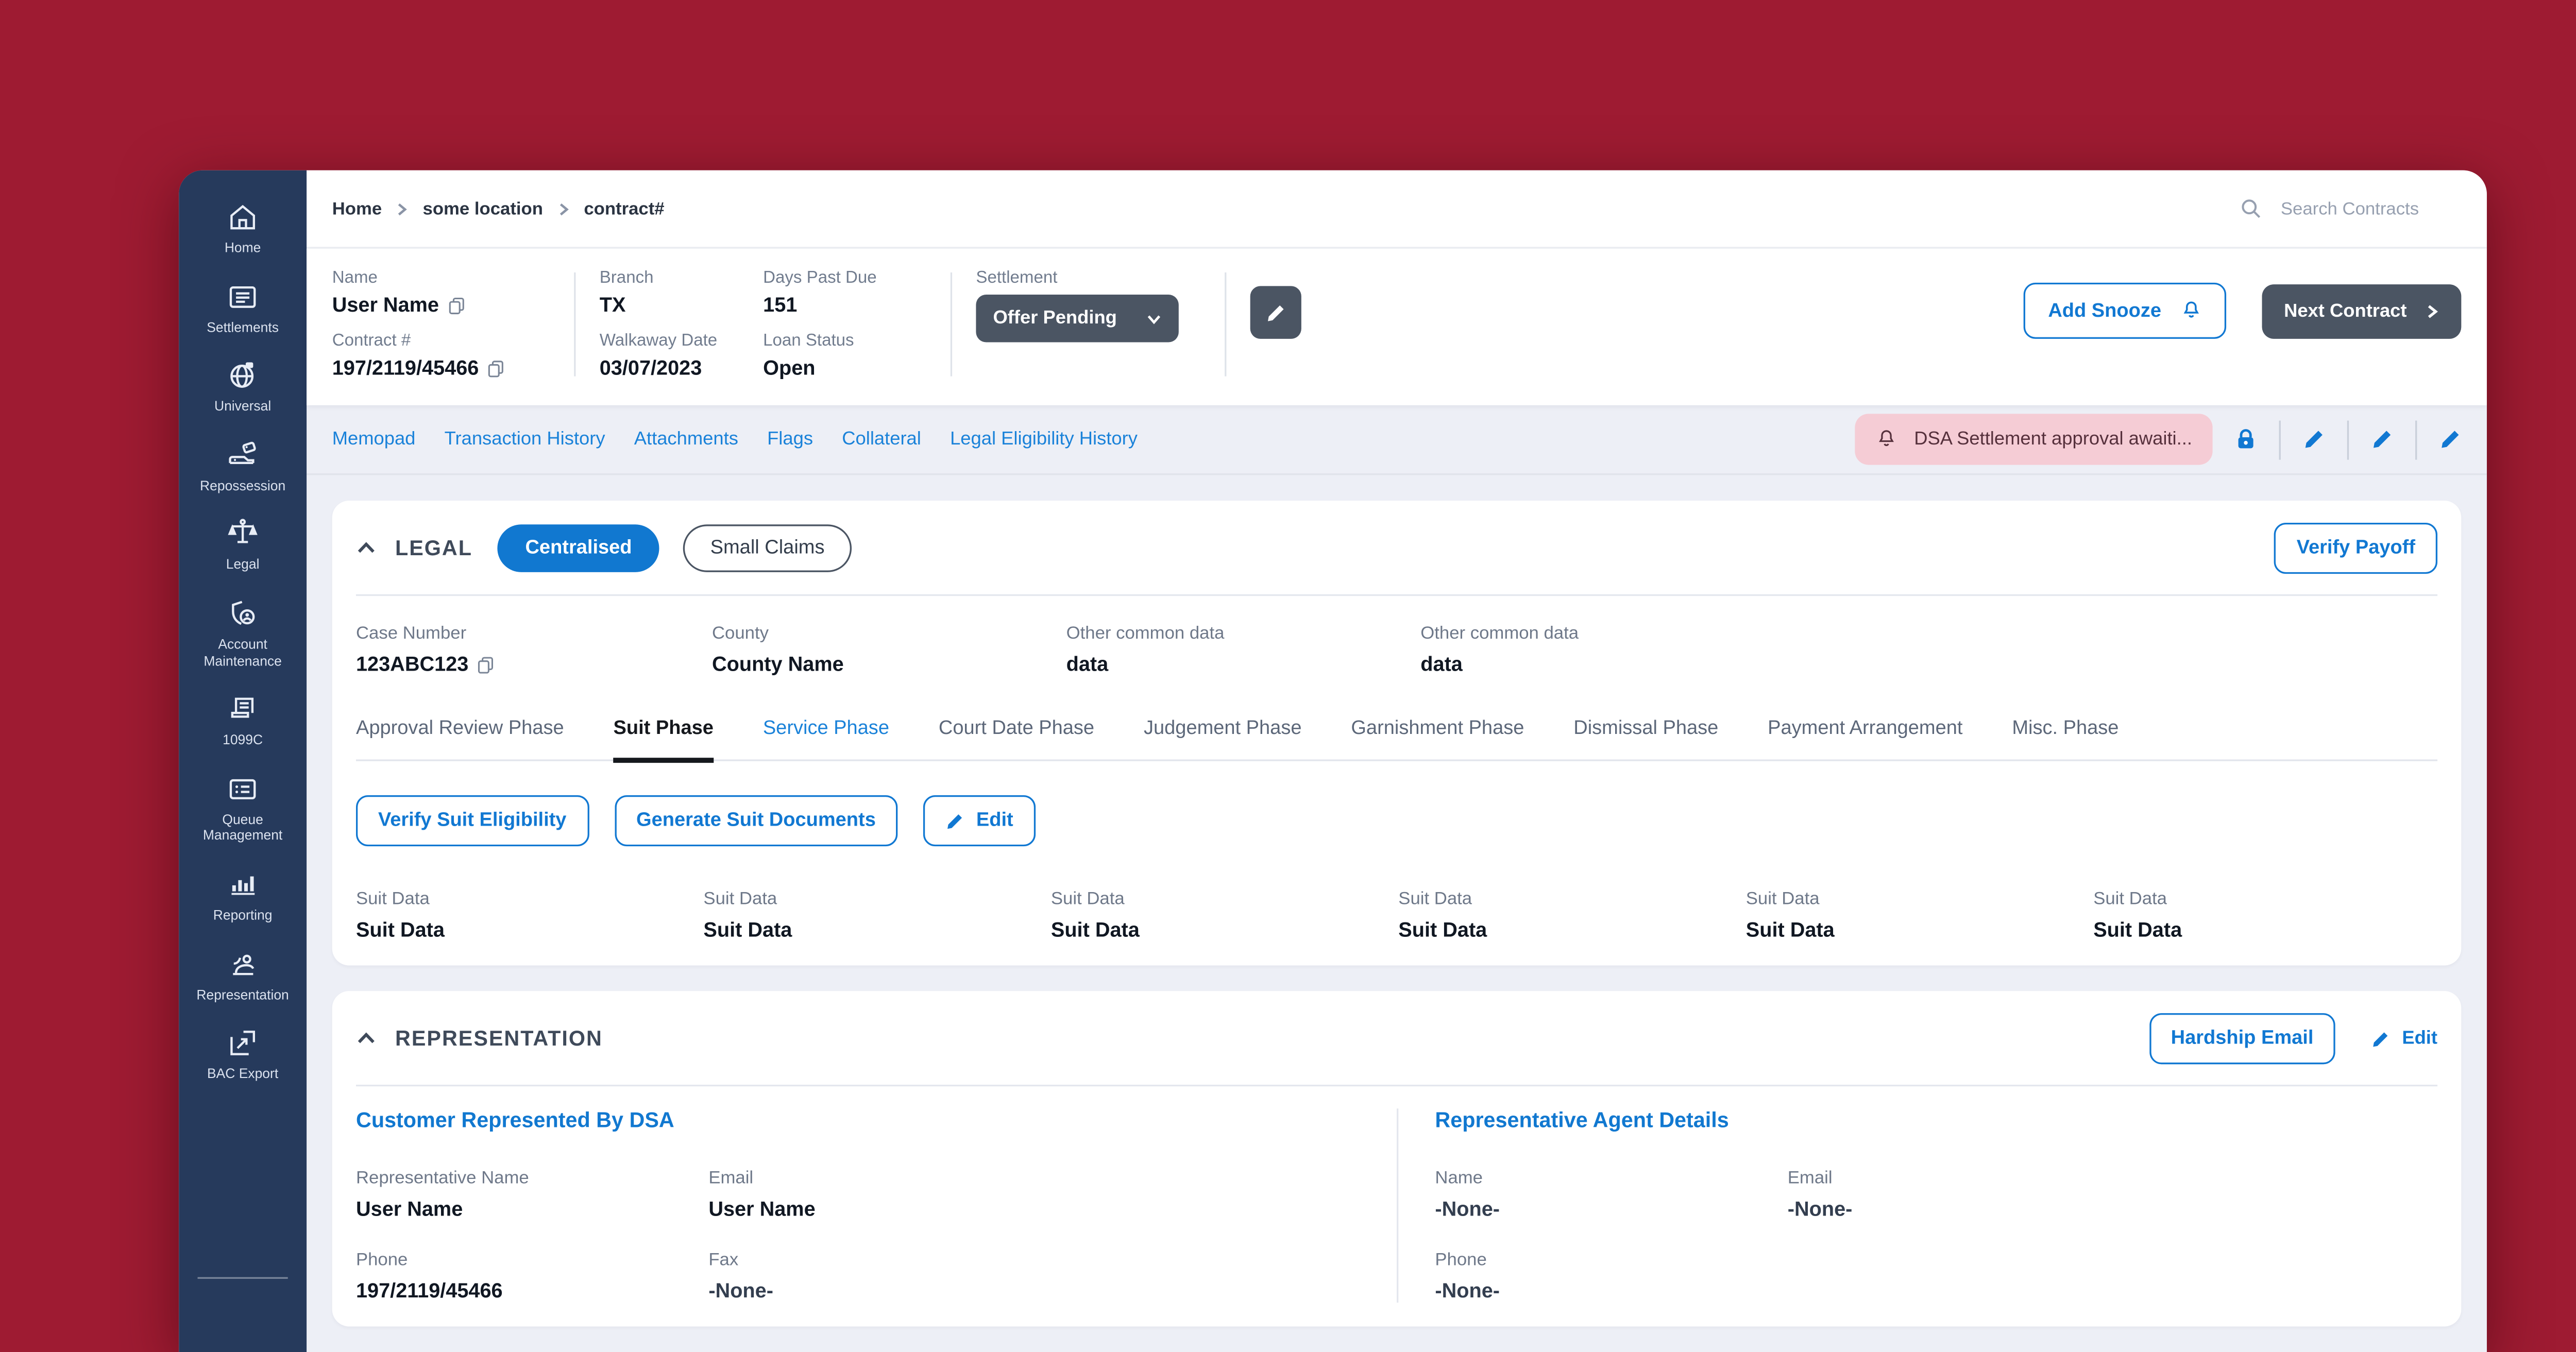  Describe the element at coordinates (2125, 310) in the screenshot. I see `add-snooze-button: Add Snooze` at that location.